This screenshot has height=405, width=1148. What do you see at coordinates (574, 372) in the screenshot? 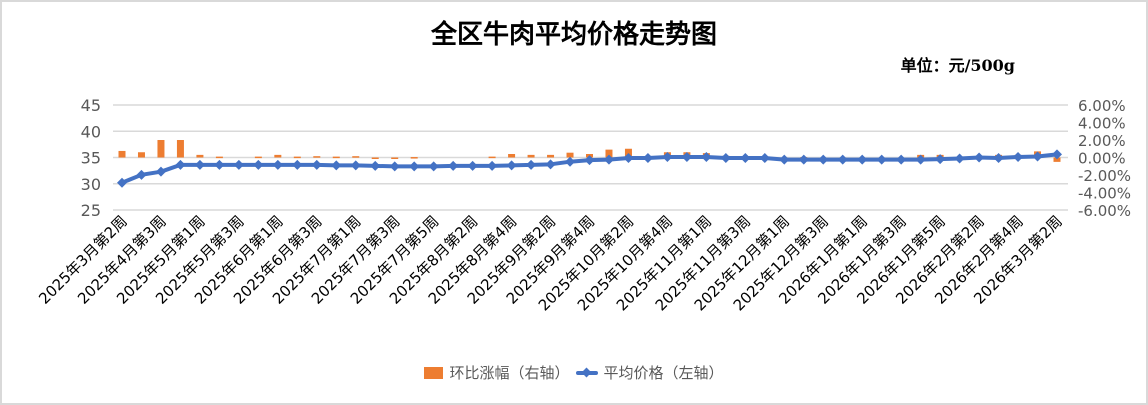
I see `legend: 环比涨幅（右轴） 平均价格（左轴）` at bounding box center [574, 372].